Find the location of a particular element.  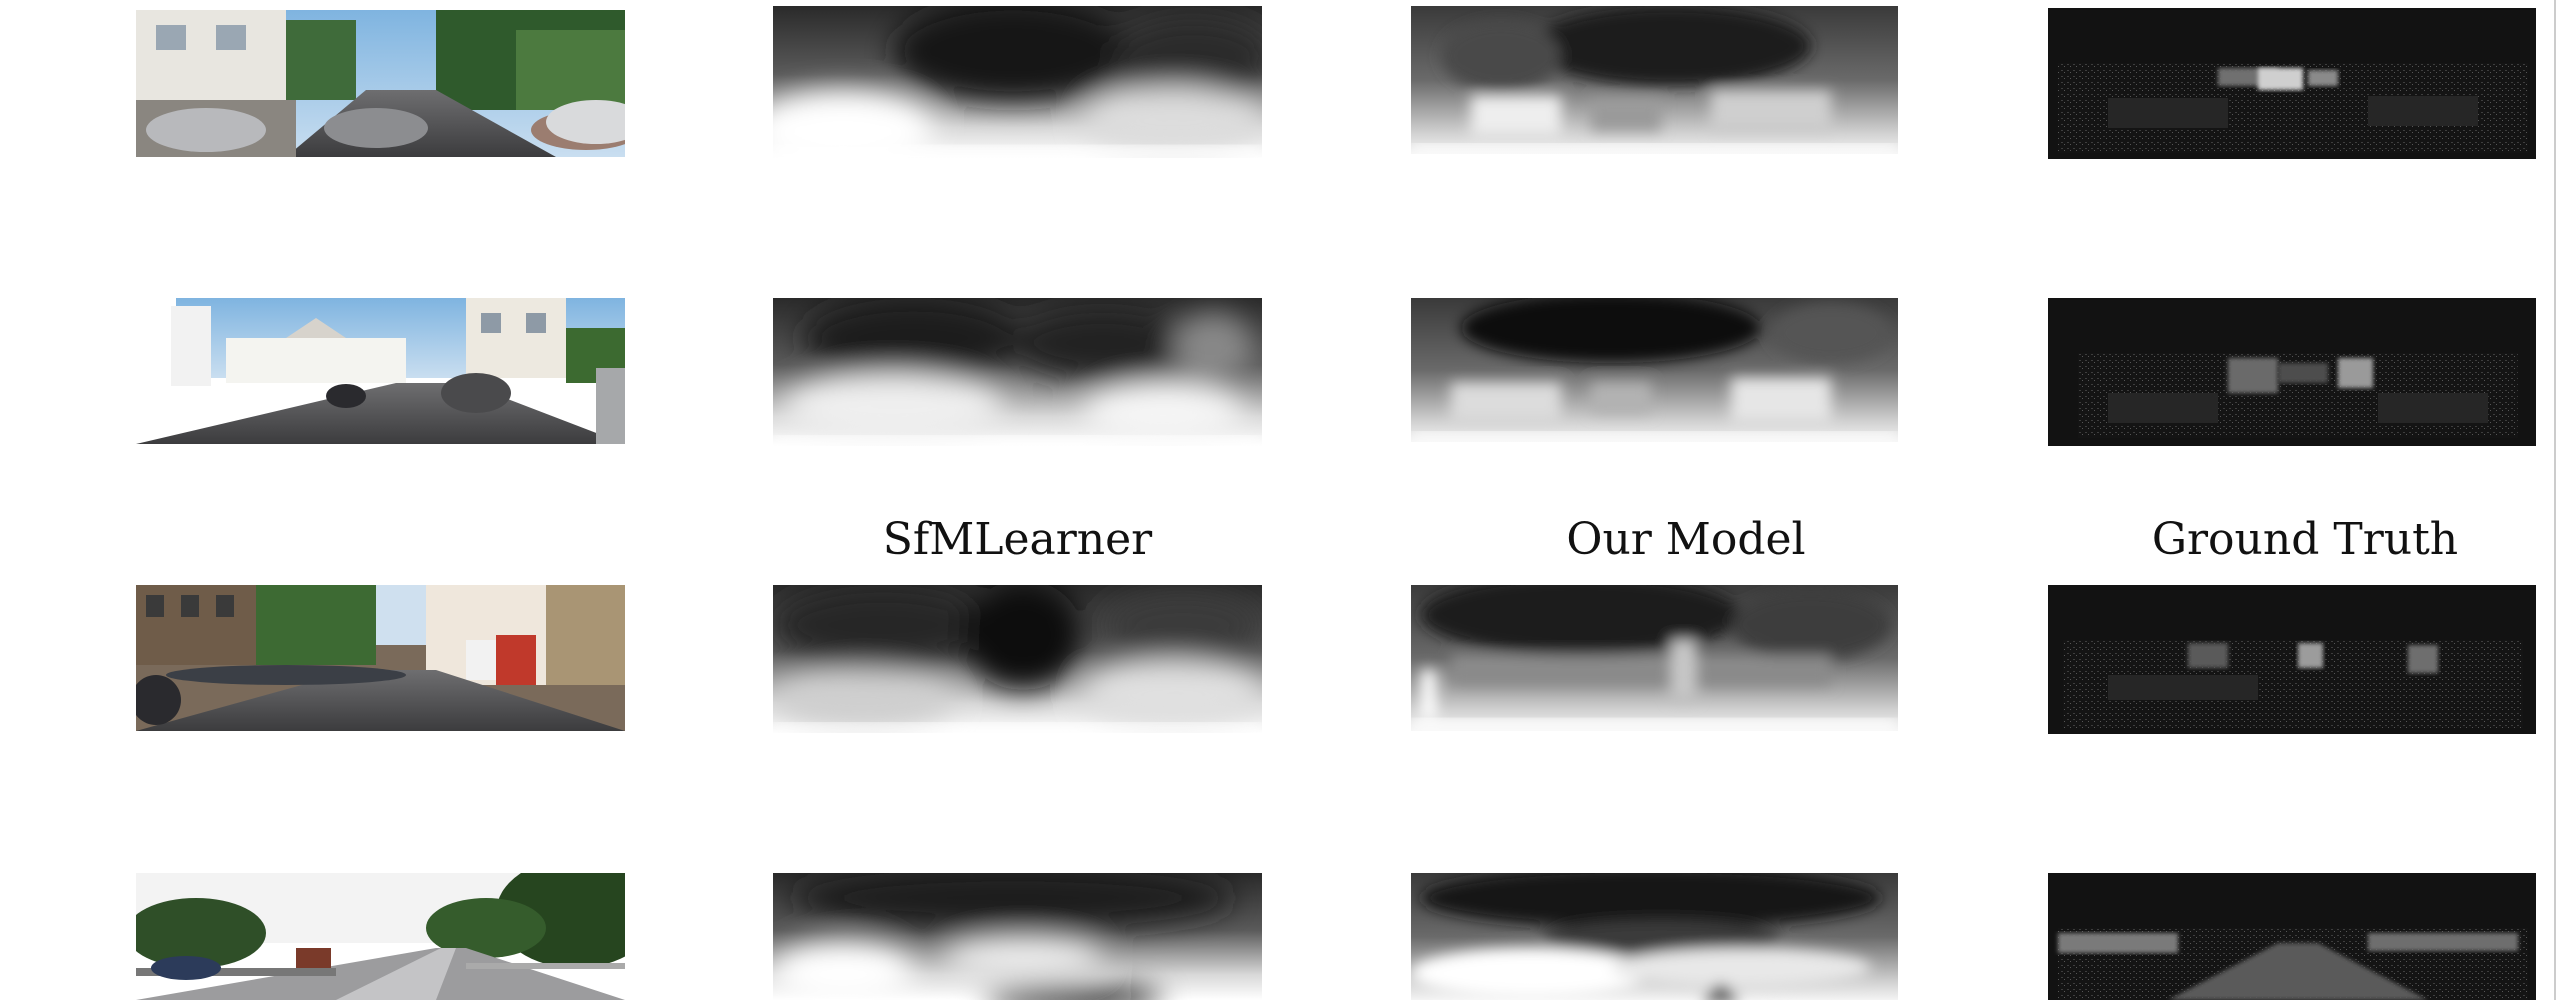

page-edge-rule is located at coordinates (2555, 500).